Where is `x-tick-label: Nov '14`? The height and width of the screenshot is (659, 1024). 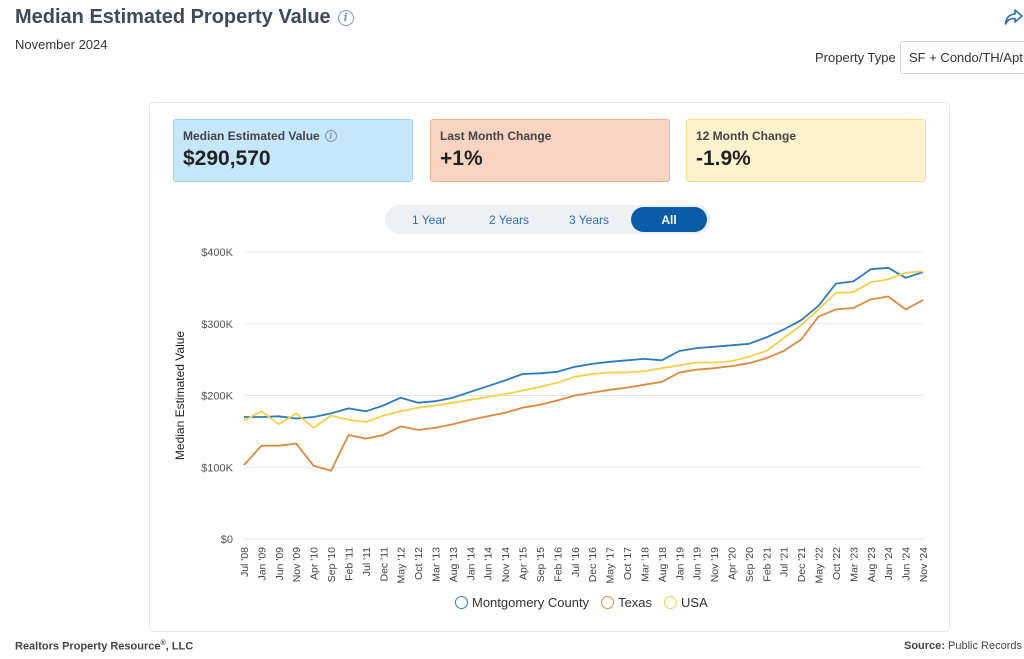 x-tick-label: Nov '14 is located at coordinates (506, 564).